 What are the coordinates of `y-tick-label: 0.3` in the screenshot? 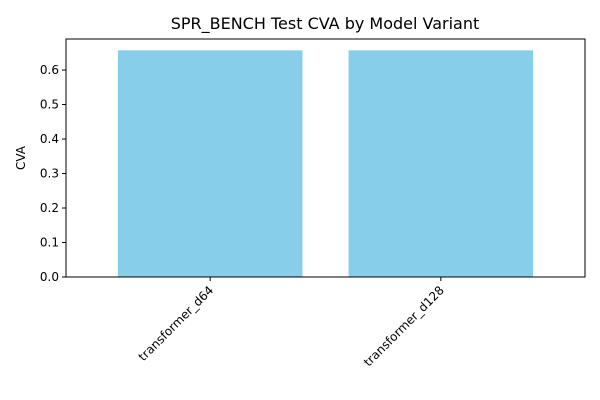 It's located at (49, 174).